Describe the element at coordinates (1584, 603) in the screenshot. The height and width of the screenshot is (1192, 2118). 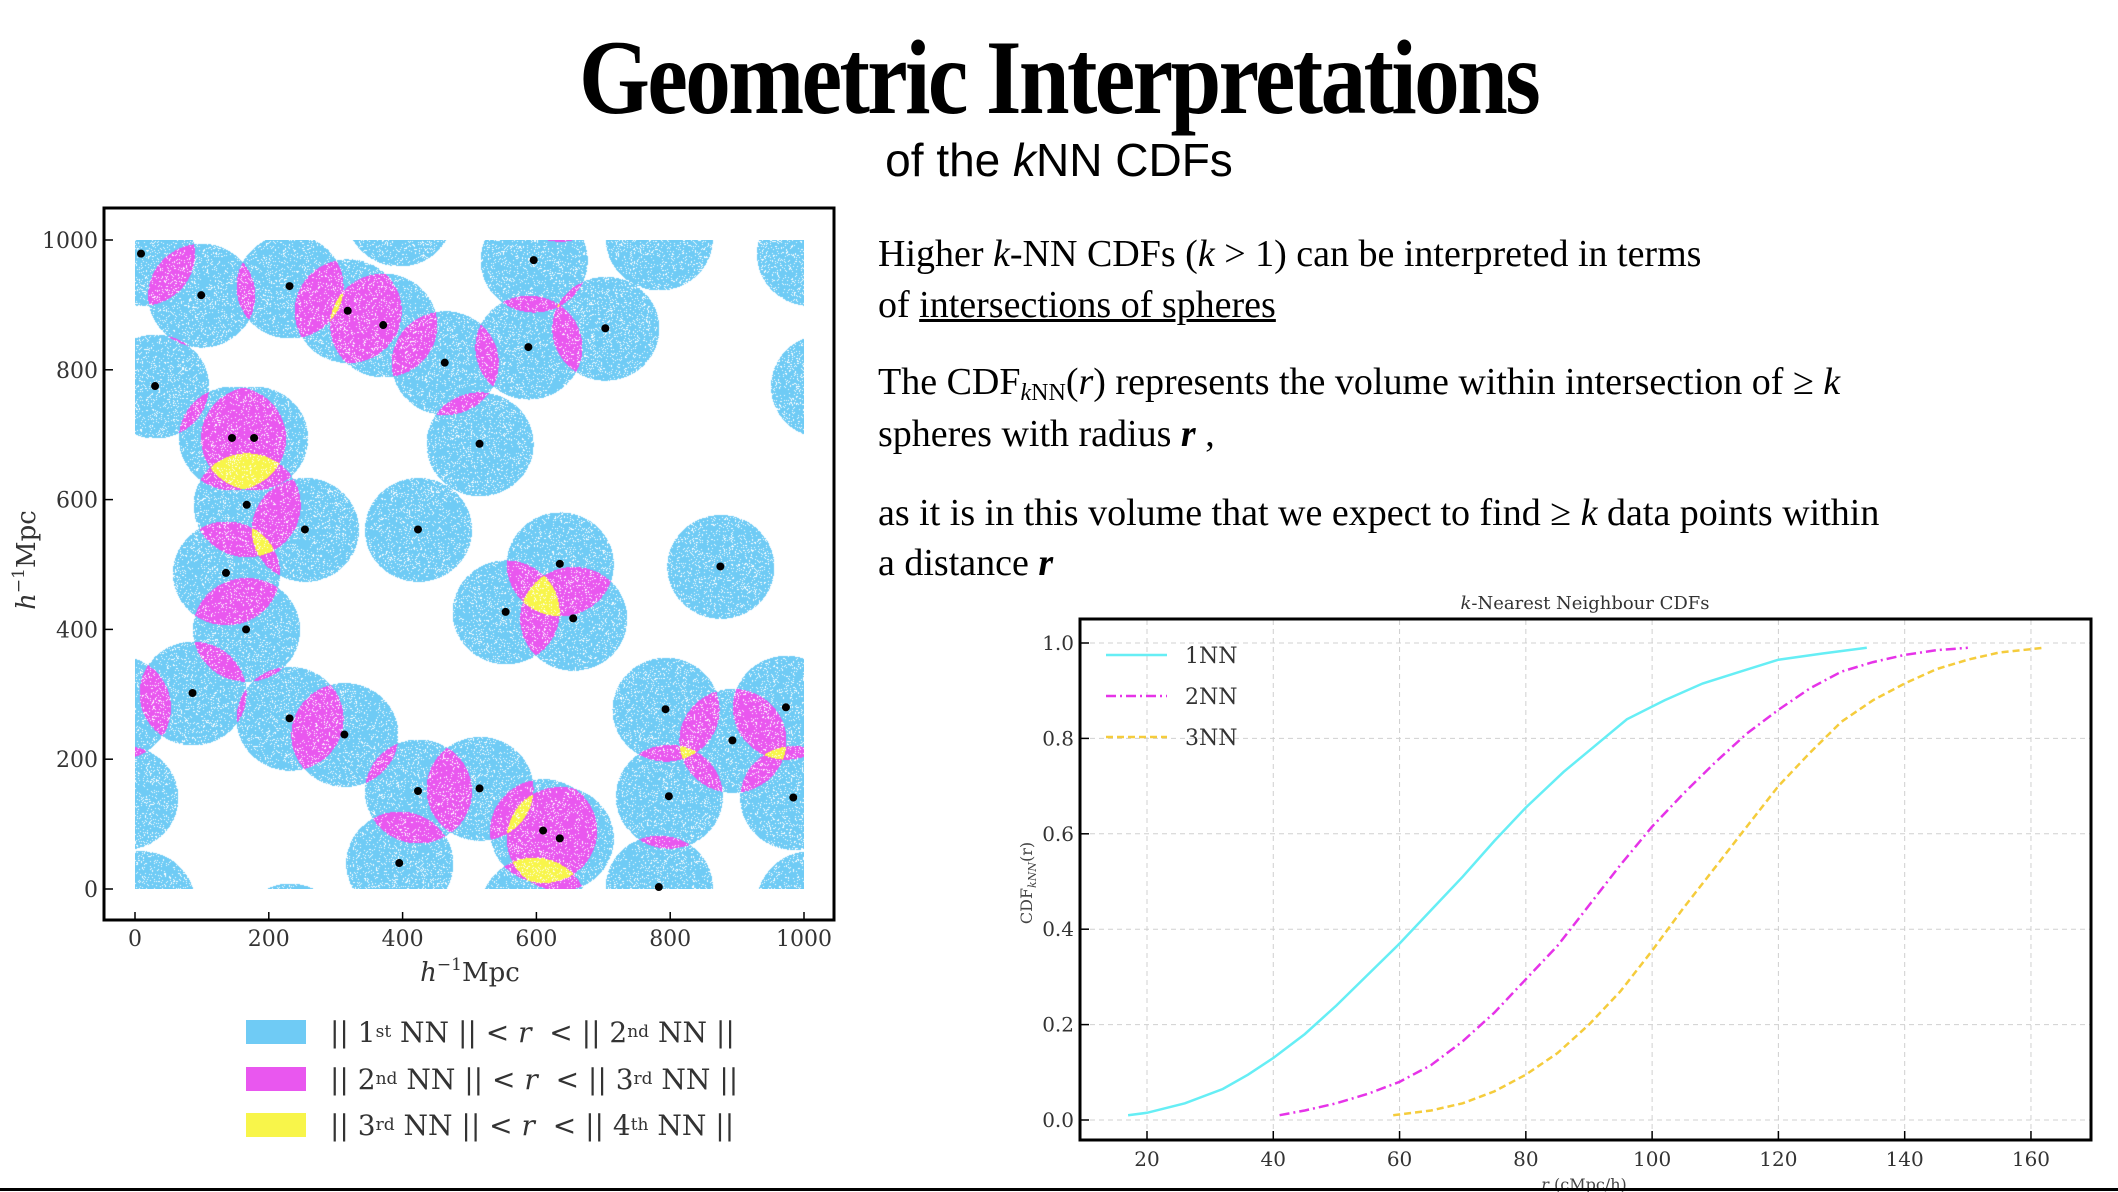
I see `right-chart-title: k-Nearest Neighbour CDFs` at that location.